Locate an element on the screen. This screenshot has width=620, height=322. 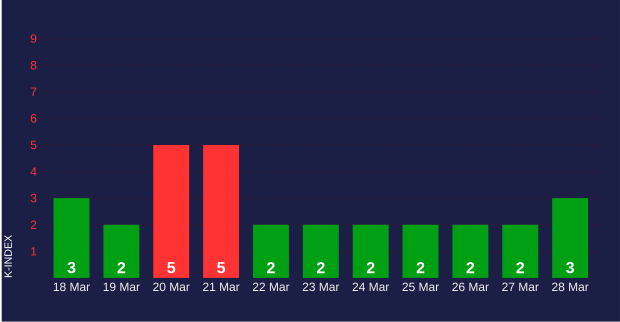
y-axis-title: K-INDEX is located at coordinates (8, 256).